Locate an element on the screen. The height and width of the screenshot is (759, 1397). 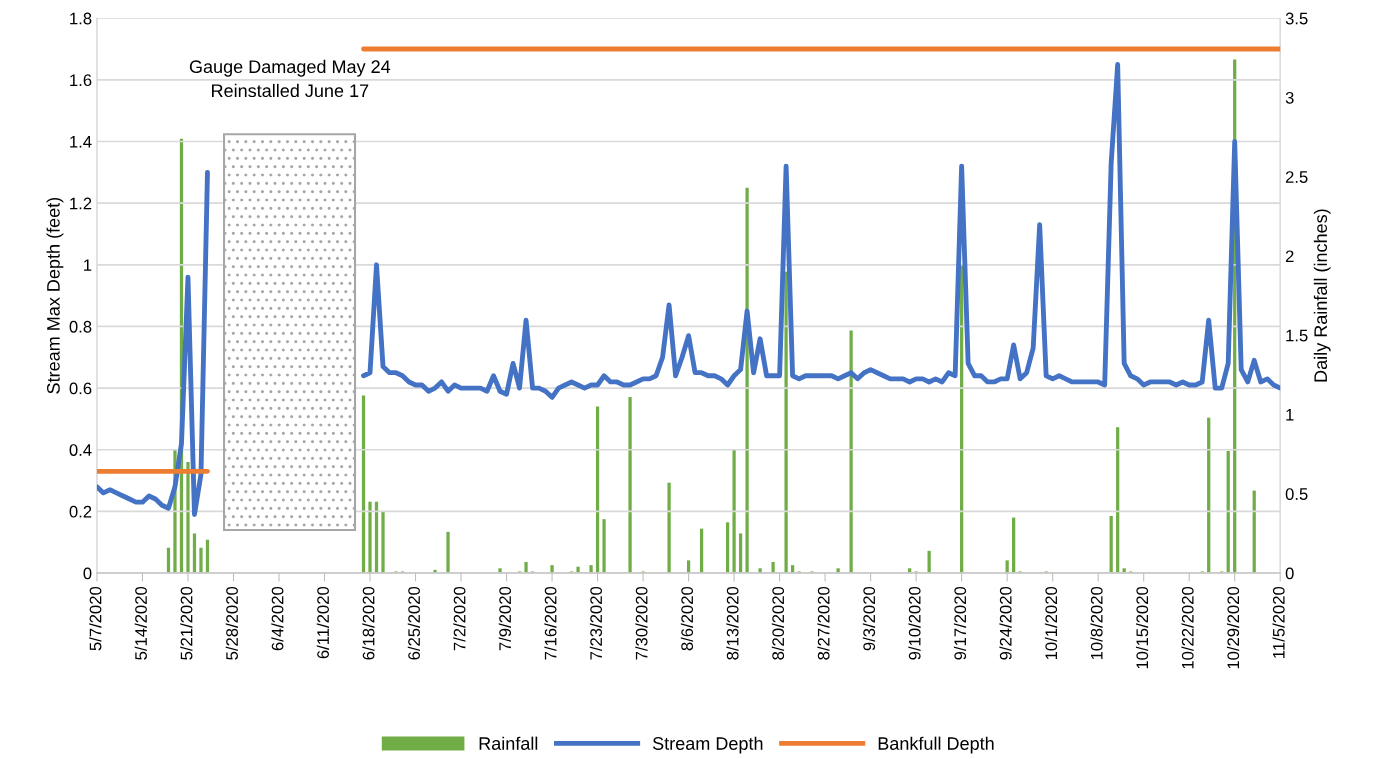
y-tick-label: 1 is located at coordinates (88, 265).